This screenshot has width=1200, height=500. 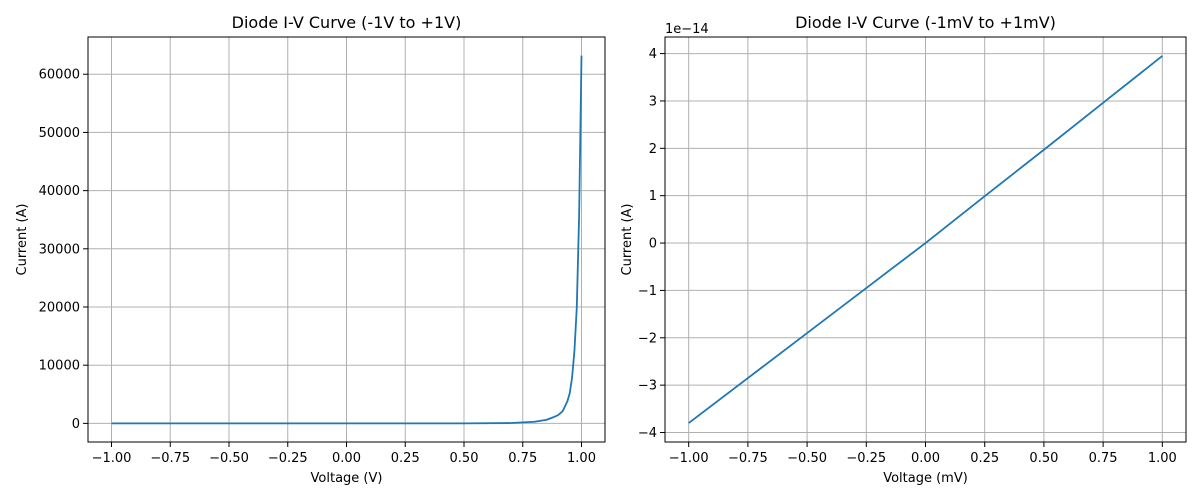 I want to click on y-tick-label: 60000, so click(x=59, y=75).